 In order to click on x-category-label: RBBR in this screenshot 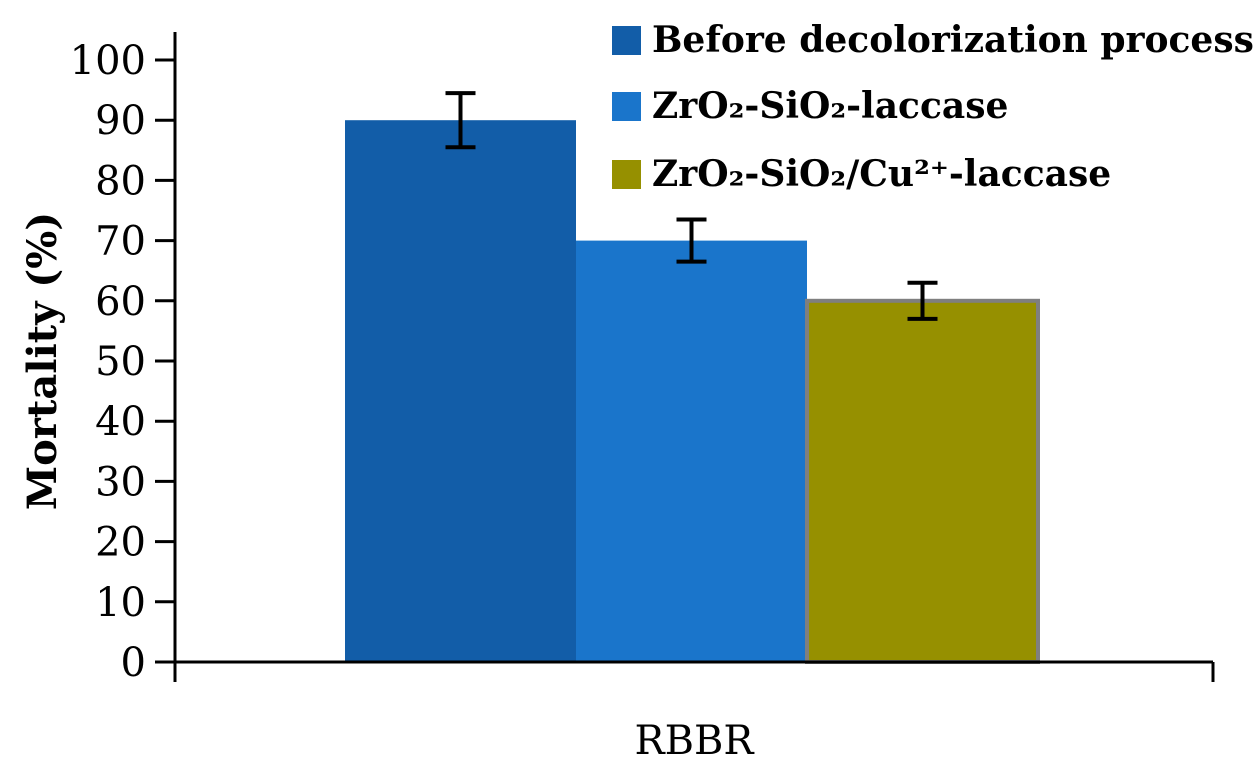, I will do `click(694, 741)`.